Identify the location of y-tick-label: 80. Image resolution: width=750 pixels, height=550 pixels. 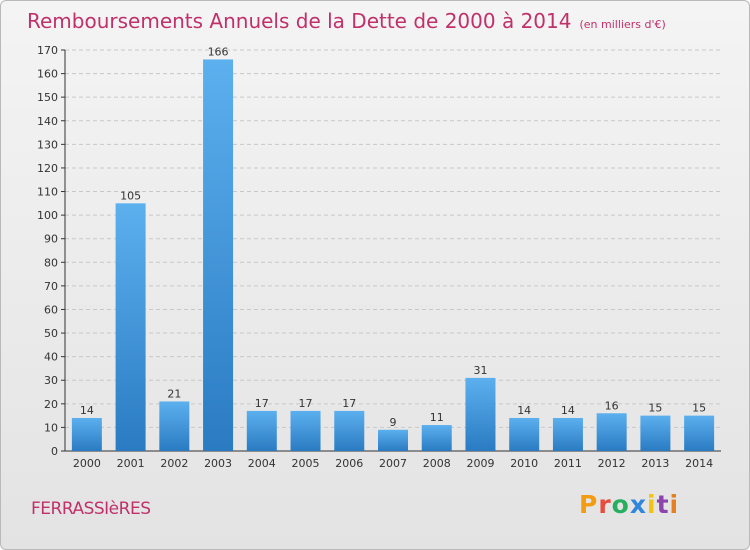
(51, 262).